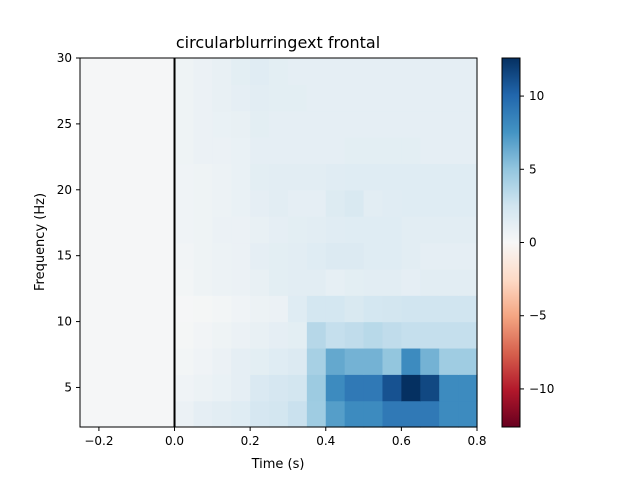  Describe the element at coordinates (476, 441) in the screenshot. I see `x-tick-label: 0.8` at that location.